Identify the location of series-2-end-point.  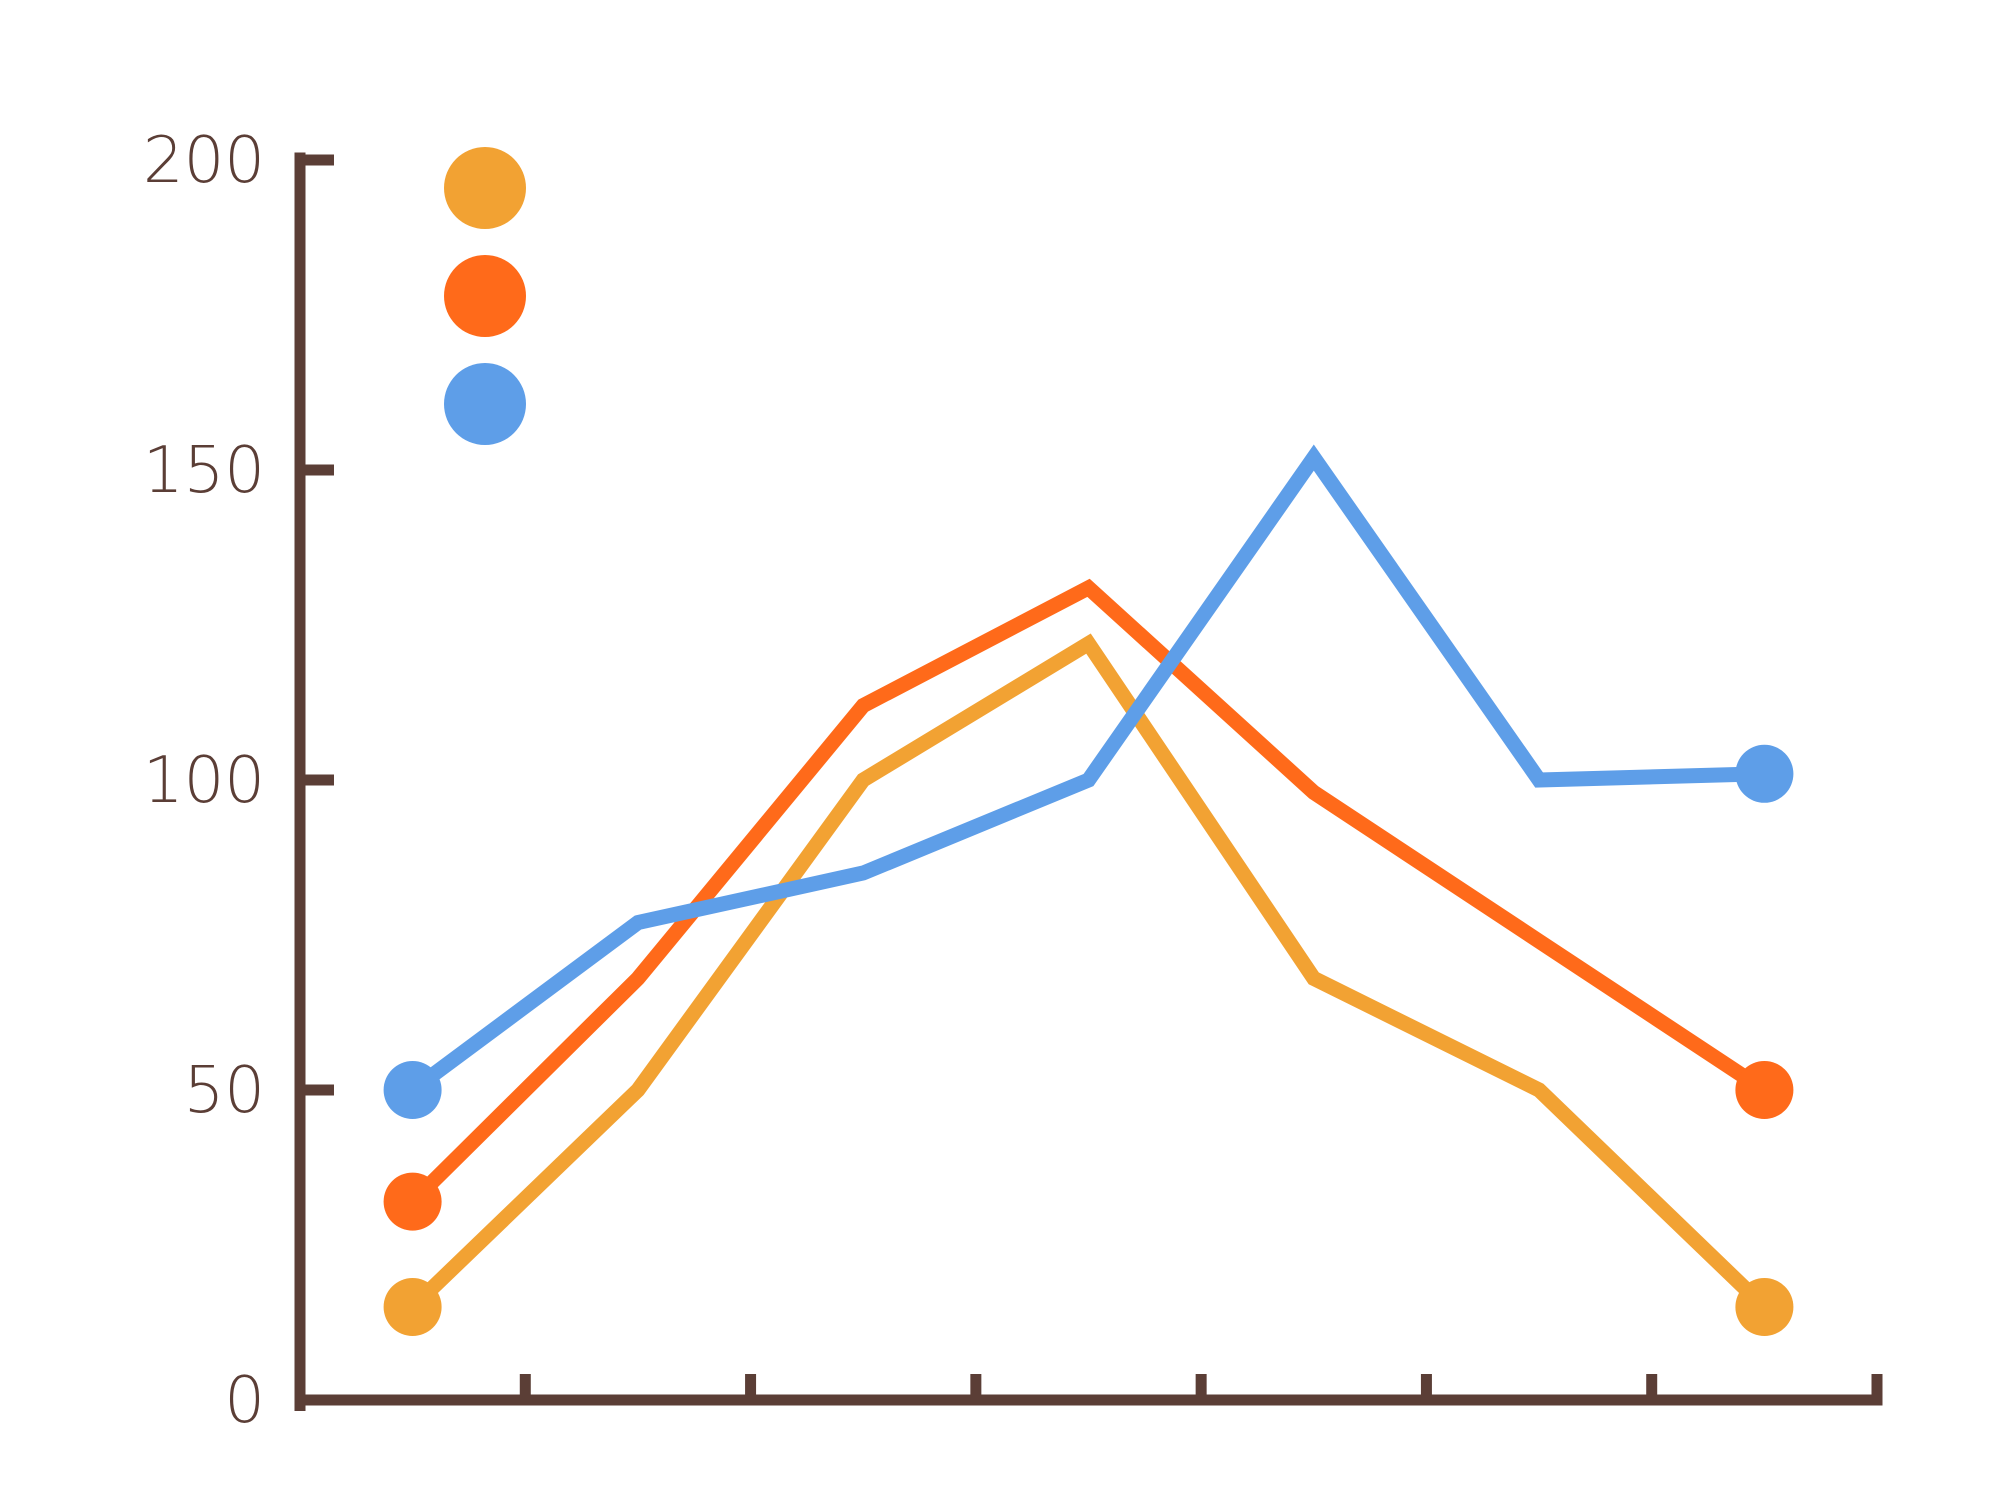
(1764, 1090).